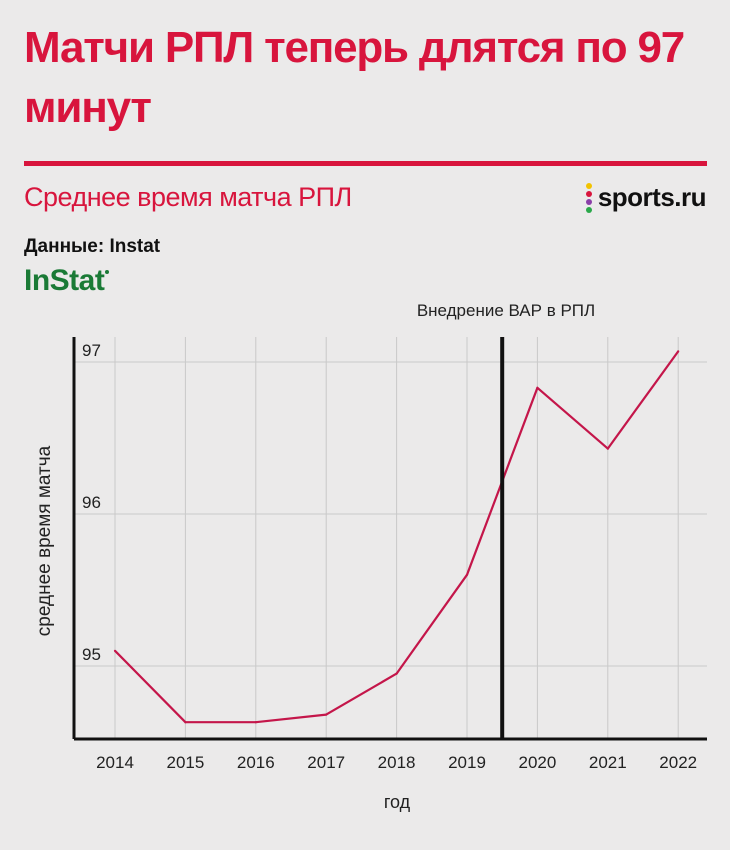 This screenshot has width=730, height=850. Describe the element at coordinates (652, 197) in the screenshot. I see `brand-name: sports.ru` at that location.